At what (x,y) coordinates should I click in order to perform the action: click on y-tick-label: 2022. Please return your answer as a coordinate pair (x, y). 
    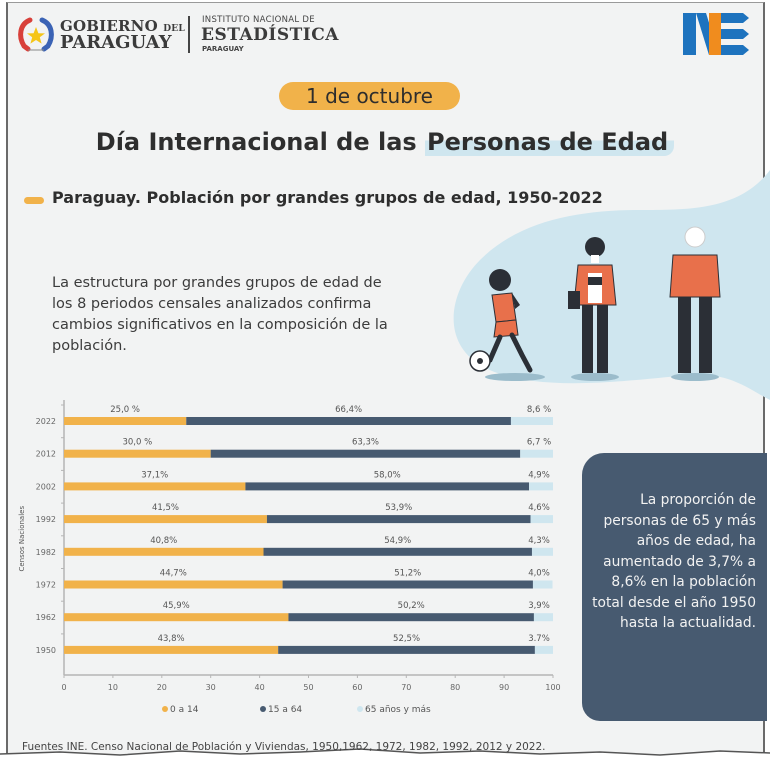
    Looking at the image, I should click on (46, 421).